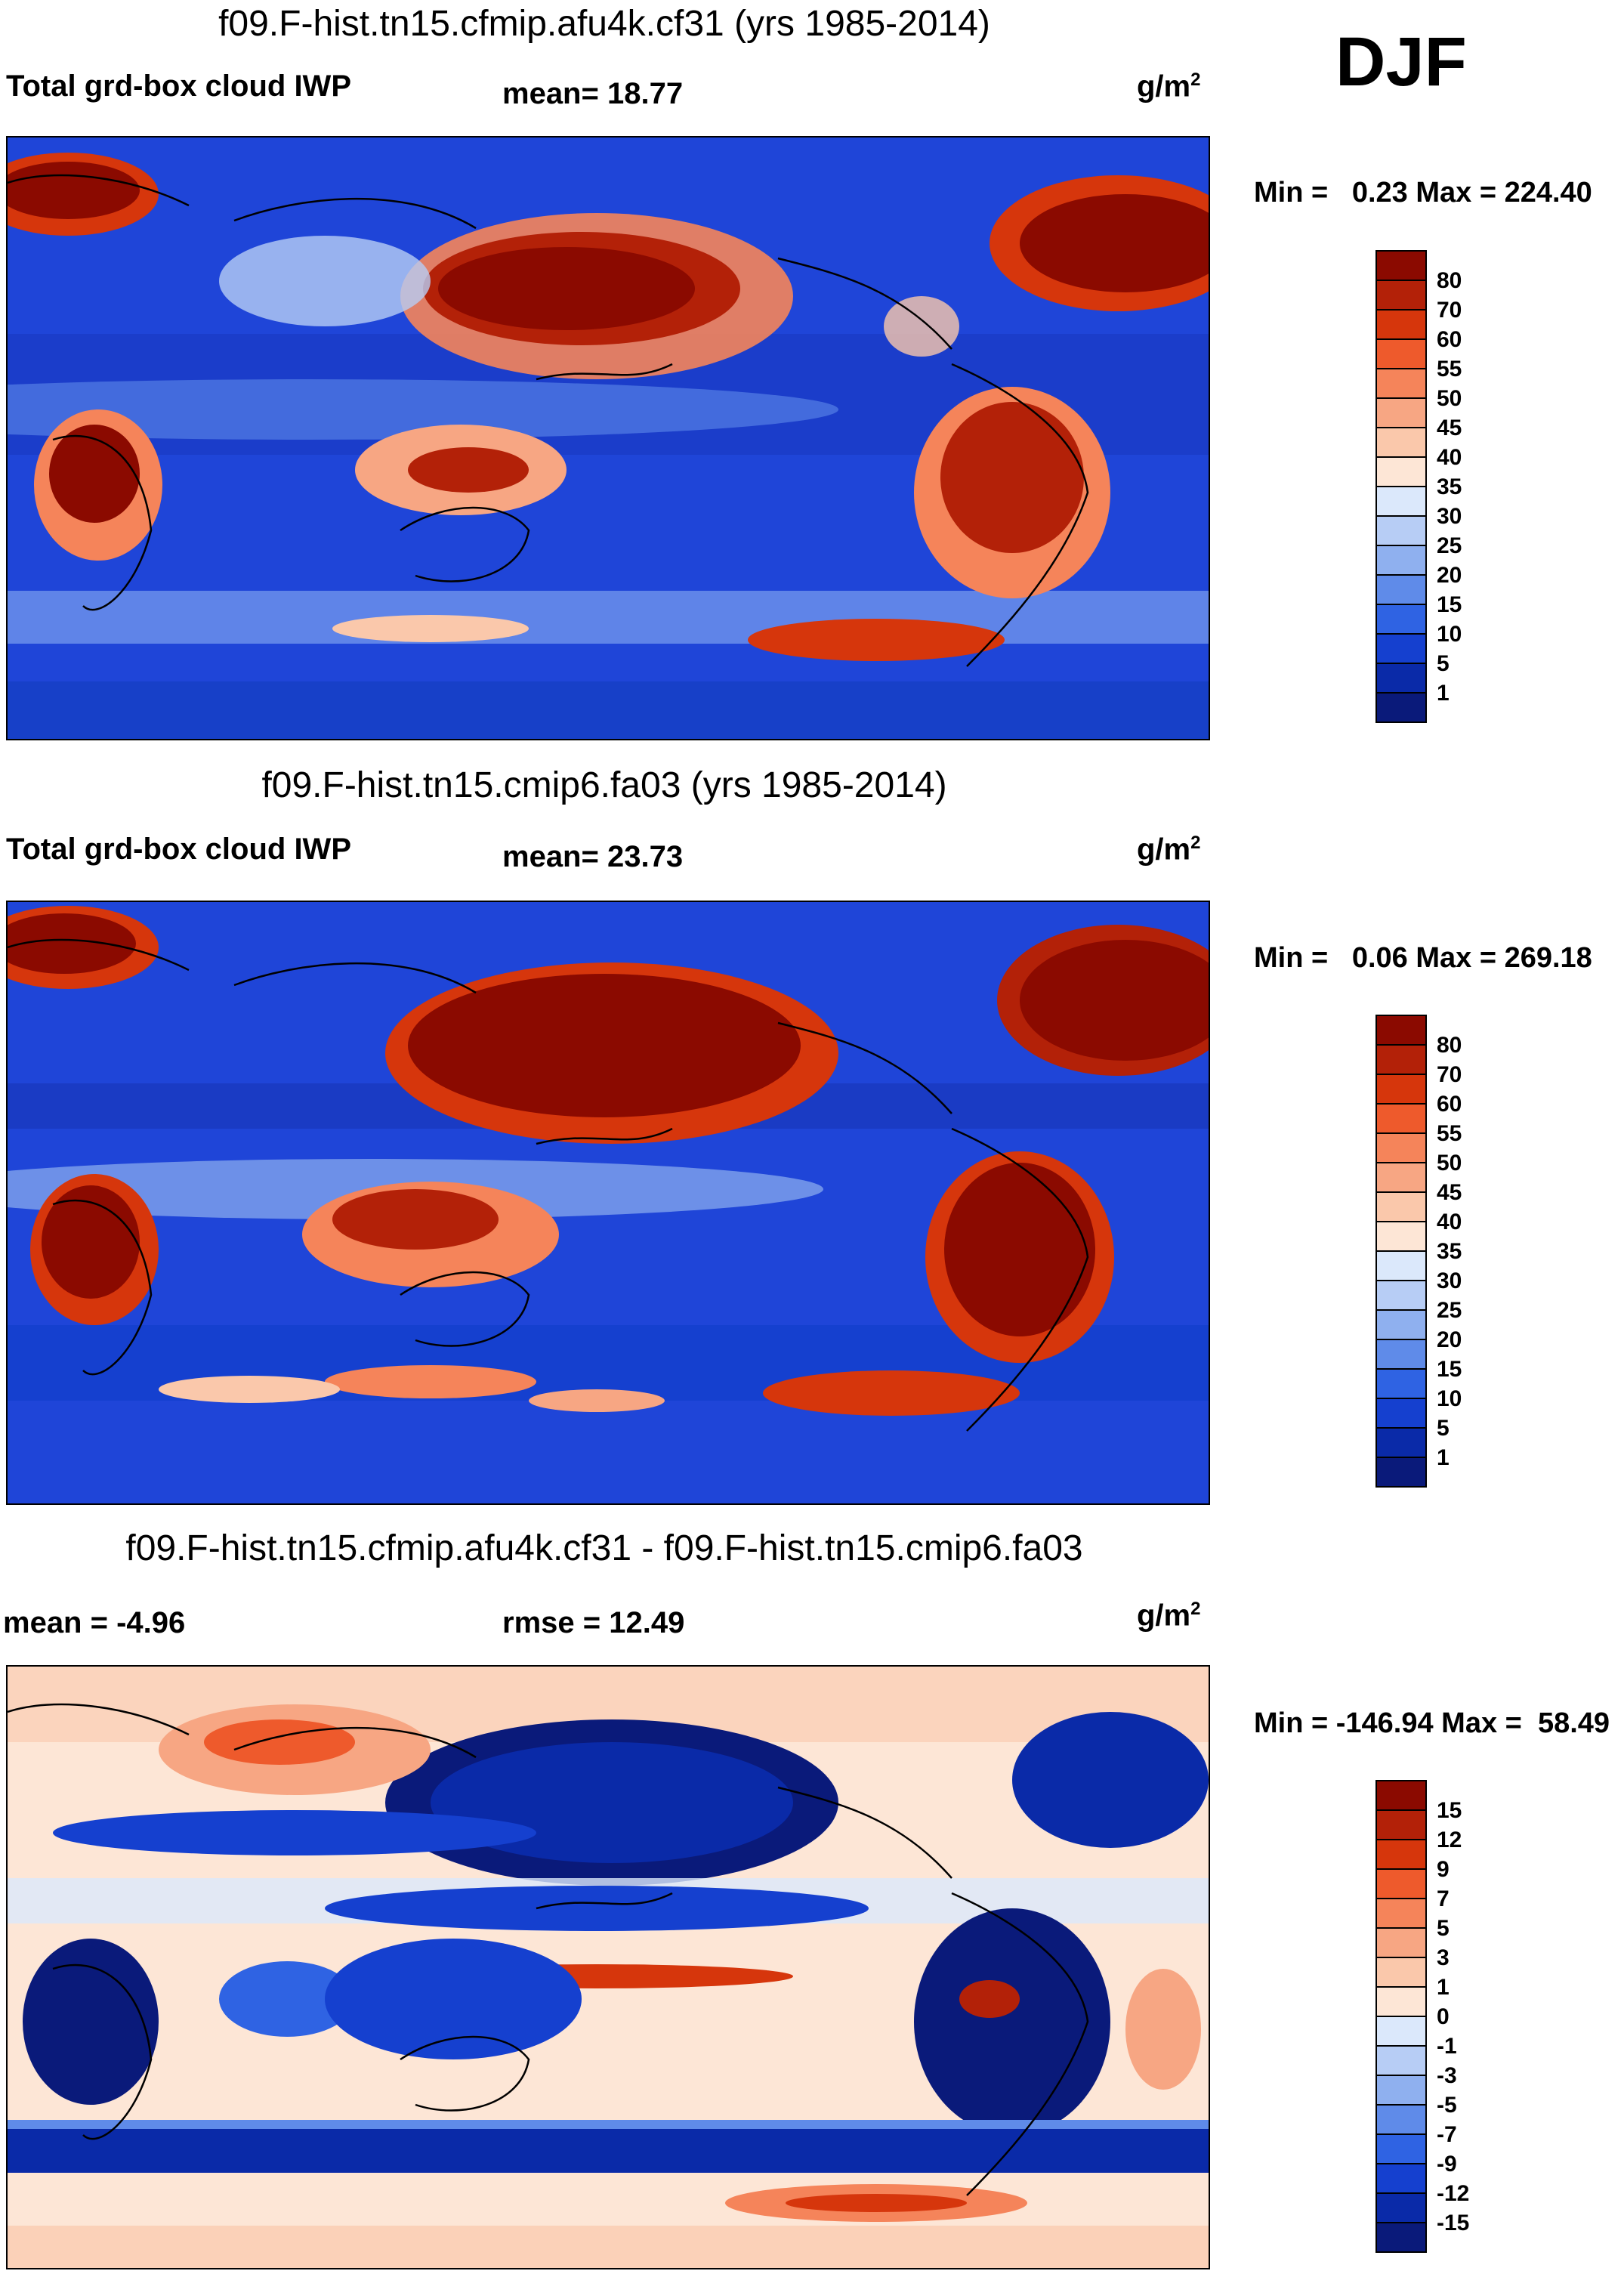 The height and width of the screenshot is (2274, 1624). Describe the element at coordinates (1422, 2016) in the screenshot. I see `panel-3-colorbar-svg: 15 12 9 7 5 3 1 0 -1 -3 -5 -7 -9 -12 -15` at that location.